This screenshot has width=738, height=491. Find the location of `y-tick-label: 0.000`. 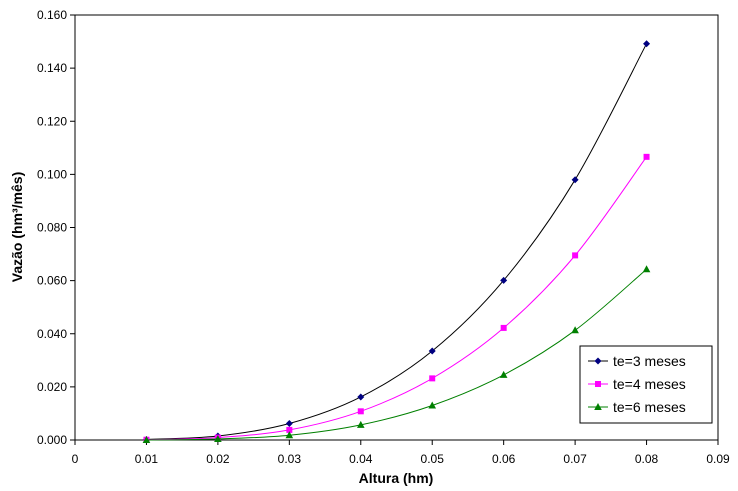

y-tick-label: 0.000 is located at coordinates (52, 440).